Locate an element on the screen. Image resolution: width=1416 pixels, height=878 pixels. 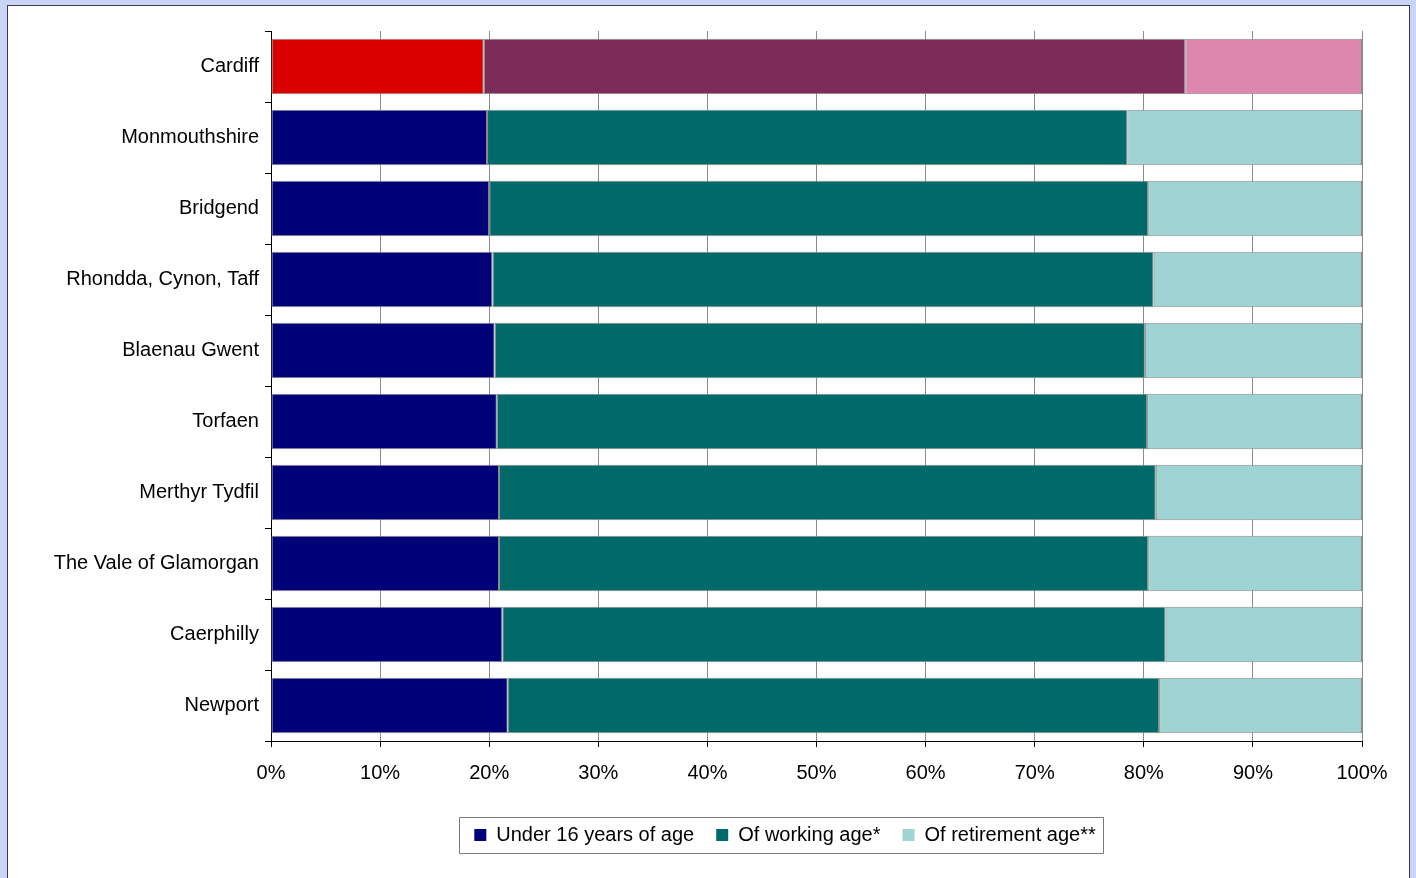
x-tick-label: 100% is located at coordinates (1362, 771).